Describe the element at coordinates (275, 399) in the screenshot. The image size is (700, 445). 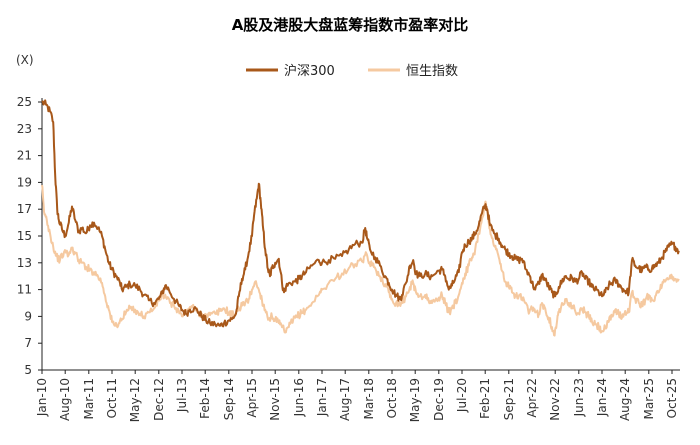
I see `x-tick-label: Nov-15` at that location.